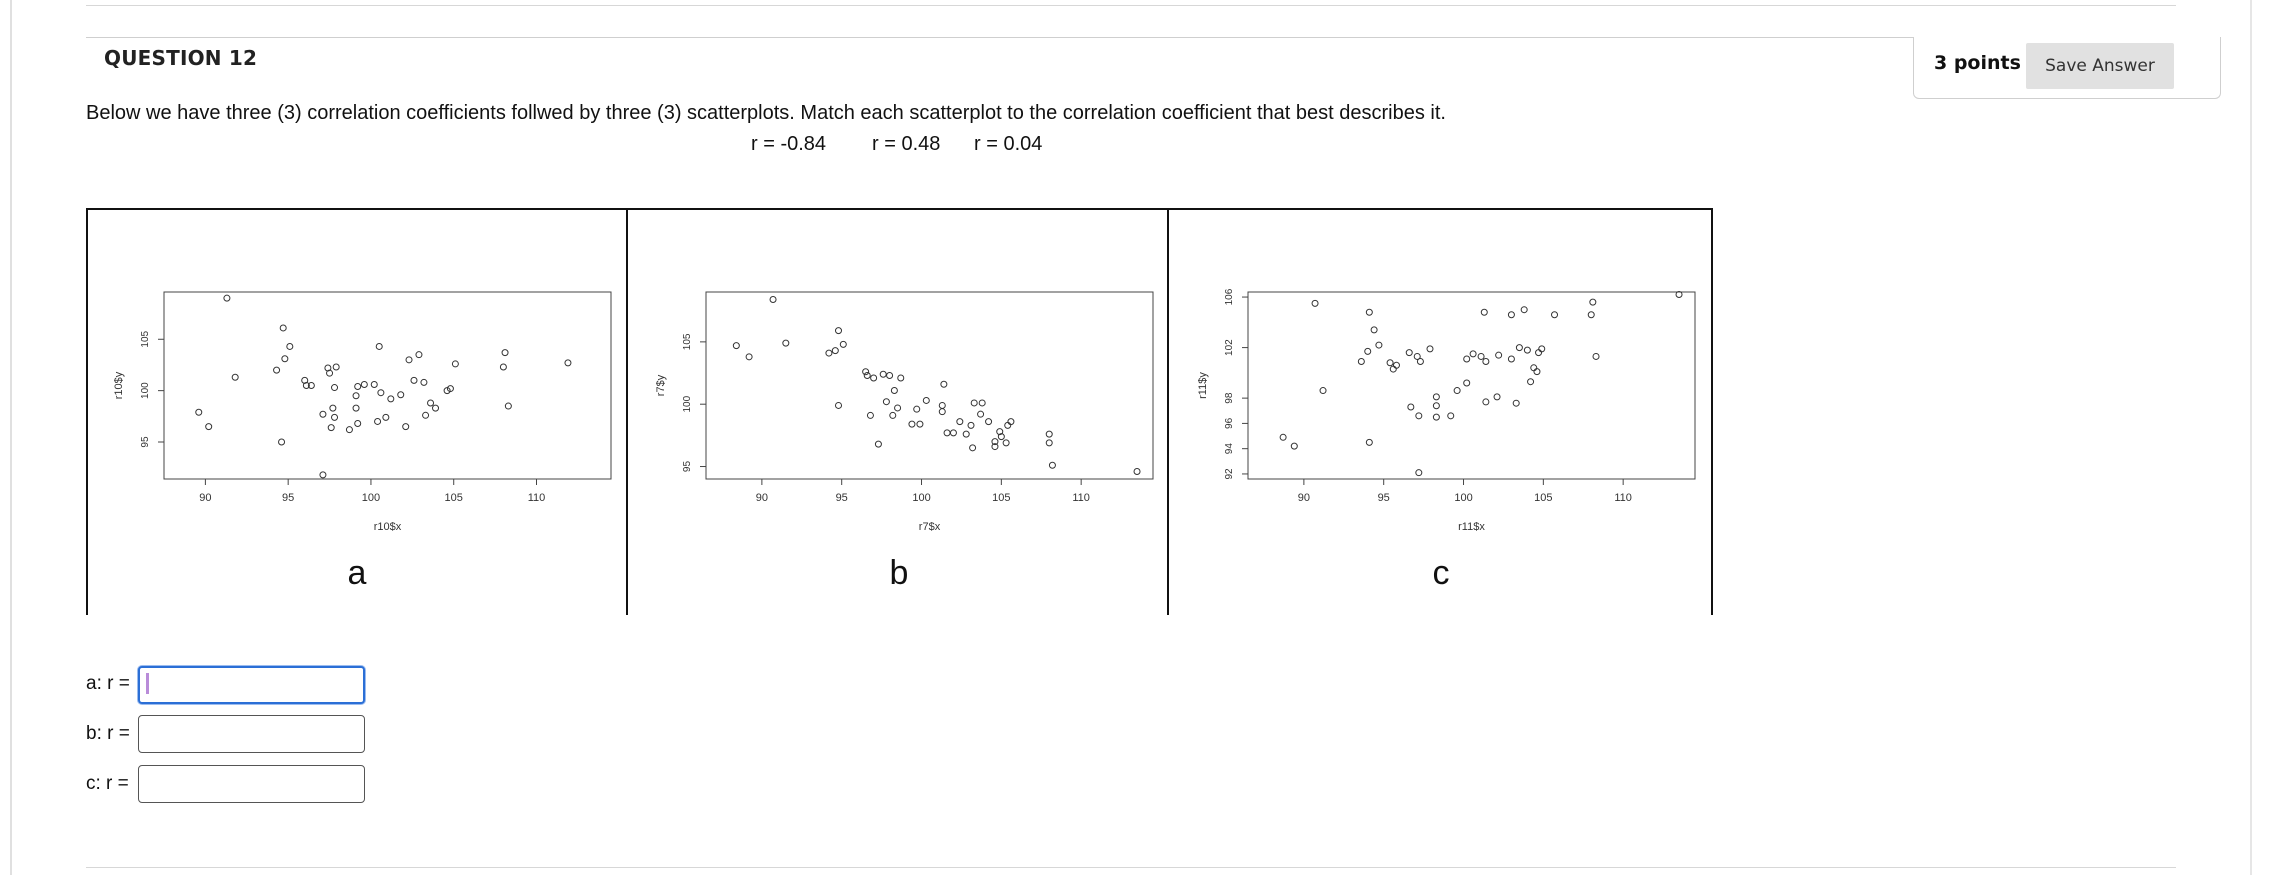 This screenshot has width=2296, height=875. Describe the element at coordinates (251, 734) in the screenshot. I see `answer-input-b` at that location.